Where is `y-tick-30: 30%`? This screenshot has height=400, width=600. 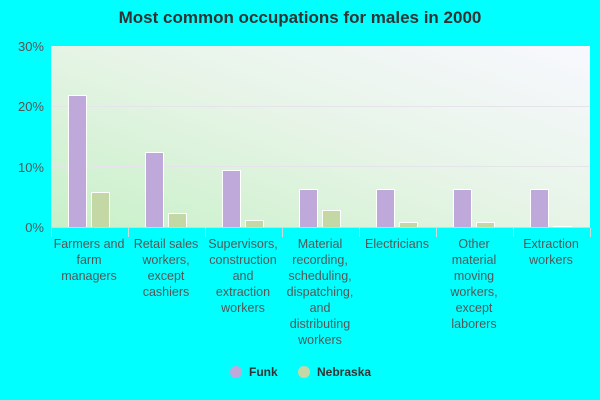
y-tick-30: 30% is located at coordinates (30, 46).